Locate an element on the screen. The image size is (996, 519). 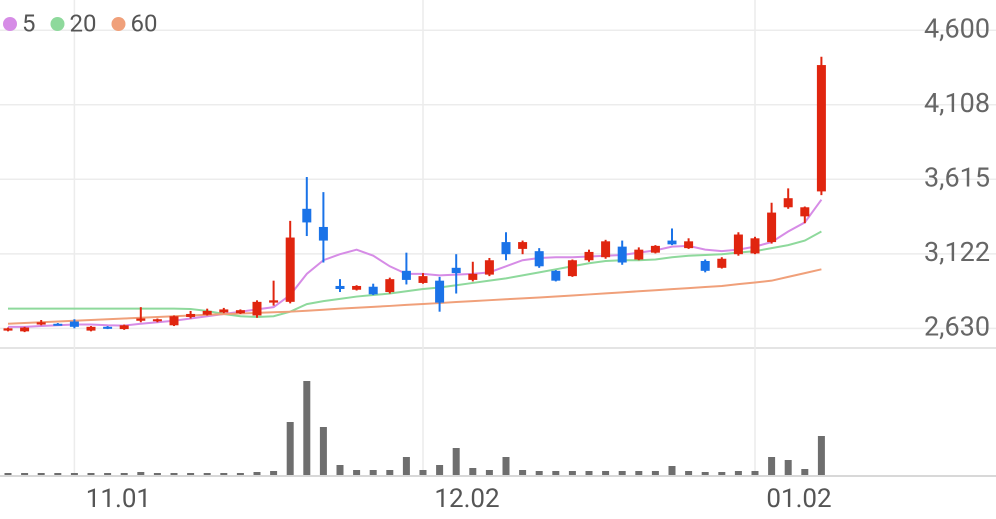
legend-label: 60 is located at coordinates (143, 23).